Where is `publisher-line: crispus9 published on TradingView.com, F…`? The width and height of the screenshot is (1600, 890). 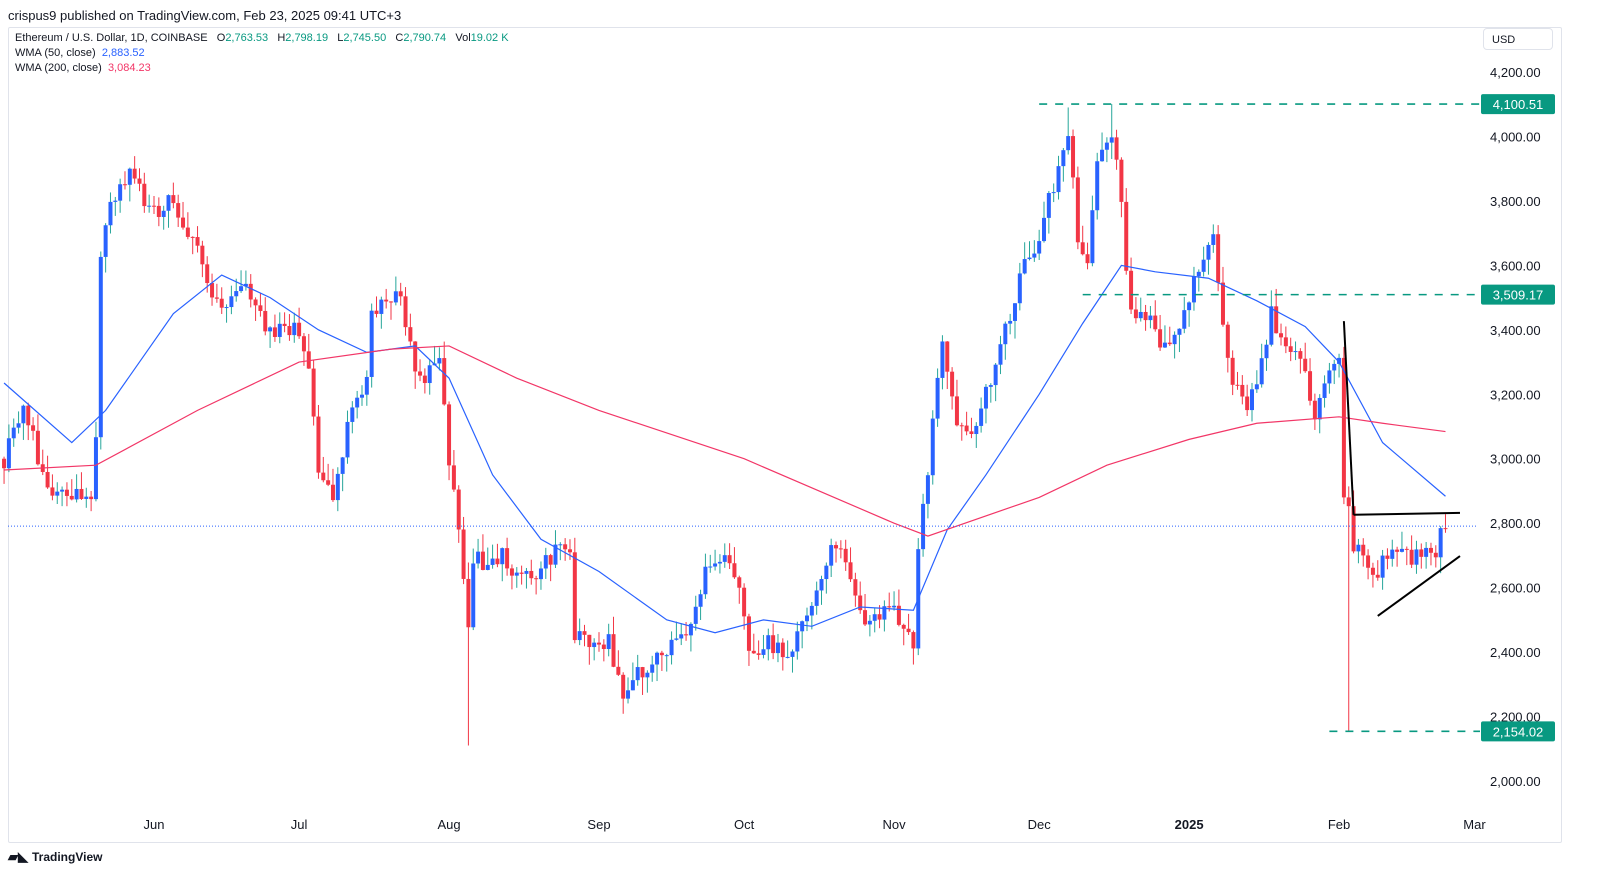 publisher-line: crispus9 published on TradingView.com, F… is located at coordinates (205, 15).